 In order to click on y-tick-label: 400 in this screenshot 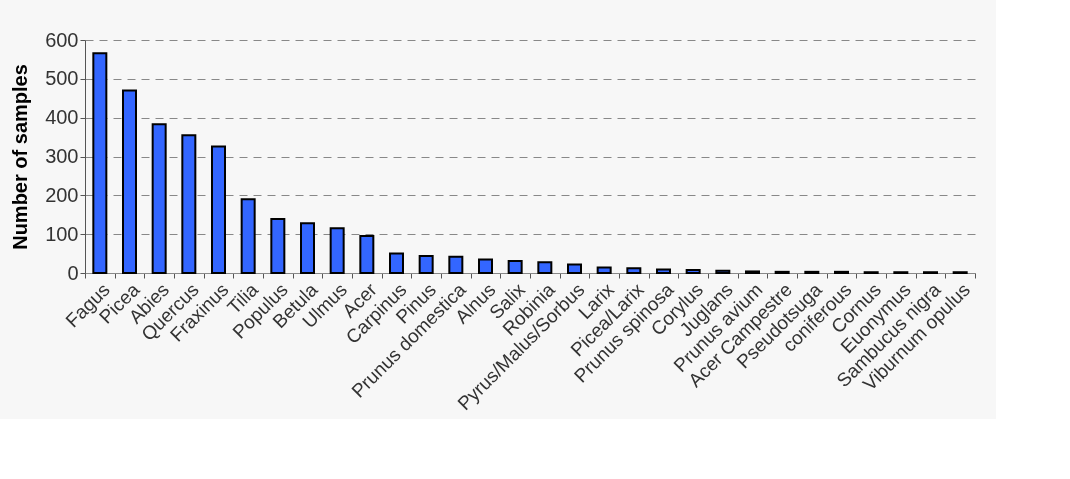, I will do `click(62, 117)`.